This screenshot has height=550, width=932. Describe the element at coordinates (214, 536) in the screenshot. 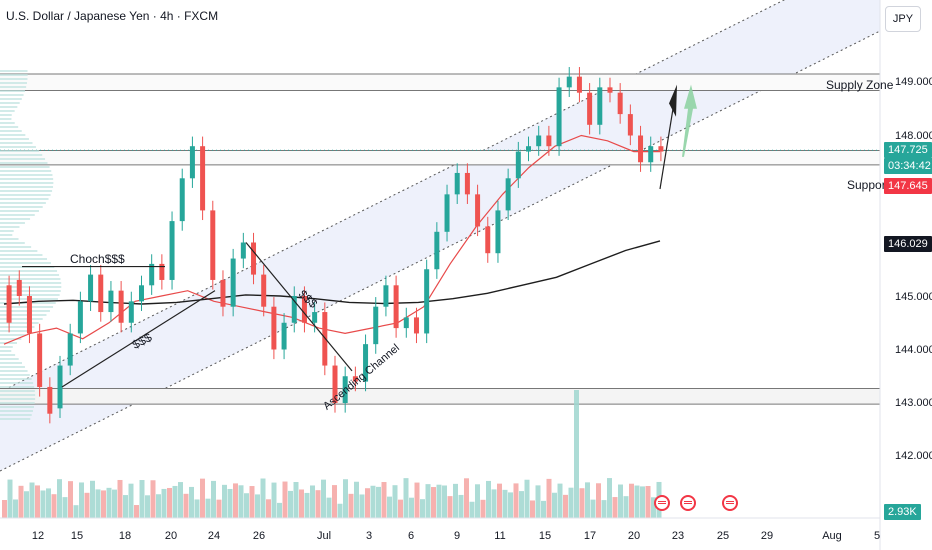

I see `x-tick: 24` at that location.